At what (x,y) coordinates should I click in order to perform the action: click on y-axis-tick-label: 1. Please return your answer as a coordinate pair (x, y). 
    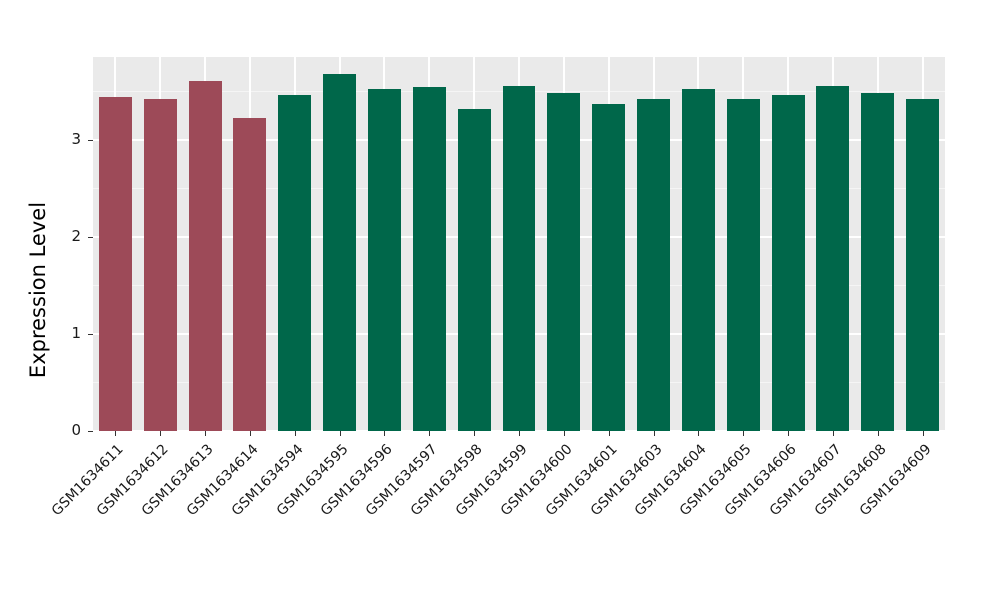
    Looking at the image, I should click on (76, 332).